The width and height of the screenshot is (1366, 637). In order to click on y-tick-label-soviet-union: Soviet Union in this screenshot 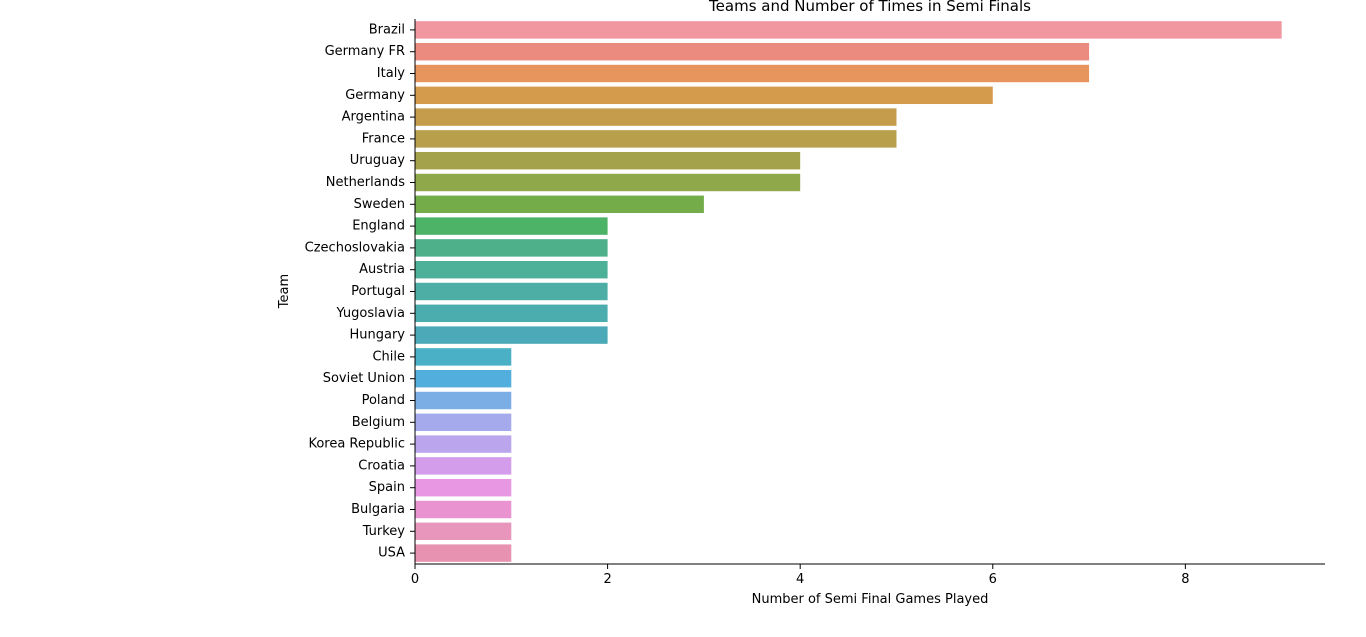, I will do `click(364, 378)`.